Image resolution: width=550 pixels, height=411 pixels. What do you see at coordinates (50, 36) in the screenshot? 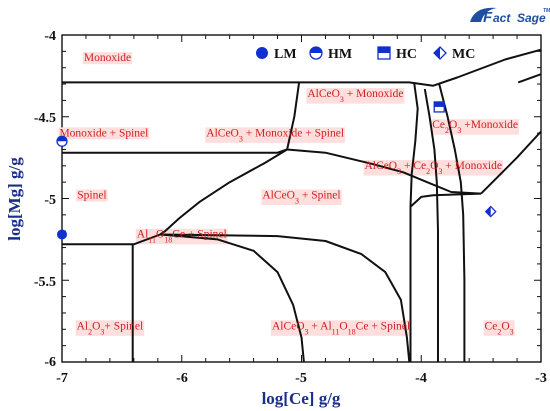
I see `y-tick-label: -4` at bounding box center [50, 36].